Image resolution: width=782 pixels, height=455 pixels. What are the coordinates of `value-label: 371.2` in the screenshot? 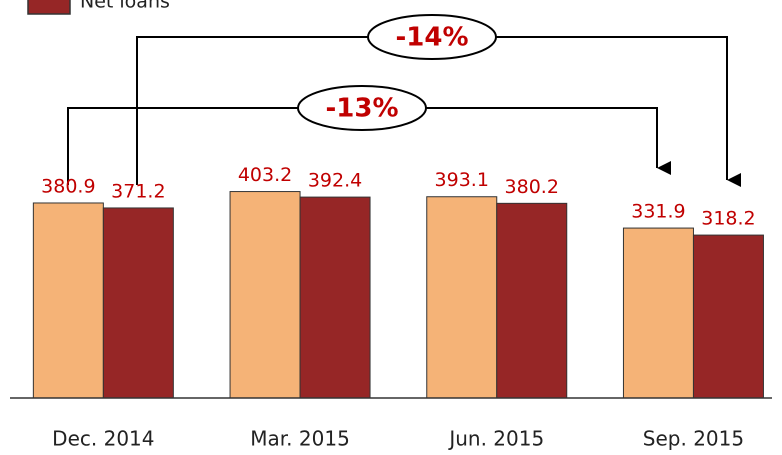 It's located at (138, 191).